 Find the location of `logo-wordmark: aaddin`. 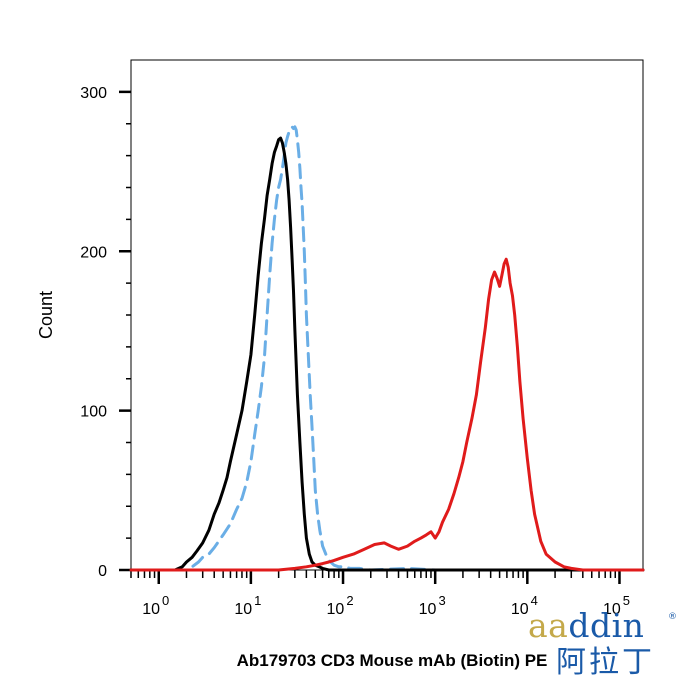

logo-wordmark: aaddin is located at coordinates (586, 626).